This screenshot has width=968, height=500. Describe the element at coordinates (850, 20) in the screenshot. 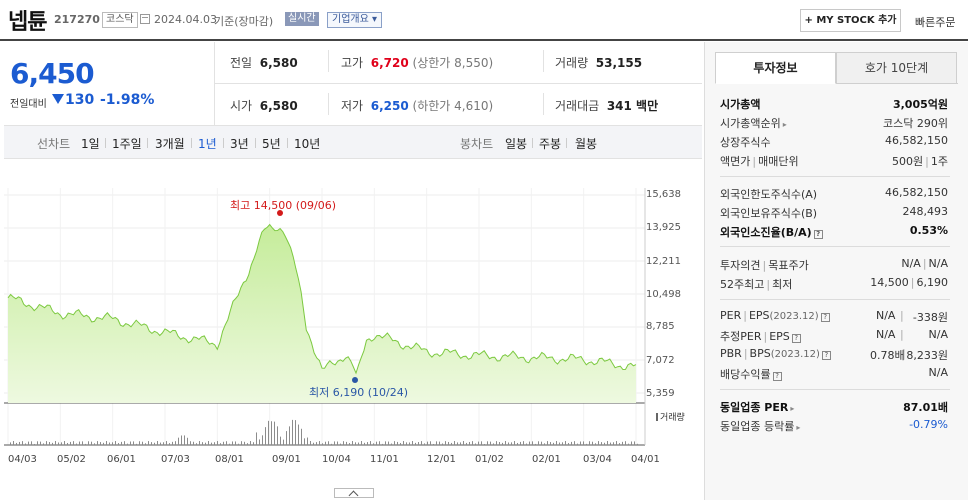

I see `add-mystock-button: + MY STOCK 추가` at that location.